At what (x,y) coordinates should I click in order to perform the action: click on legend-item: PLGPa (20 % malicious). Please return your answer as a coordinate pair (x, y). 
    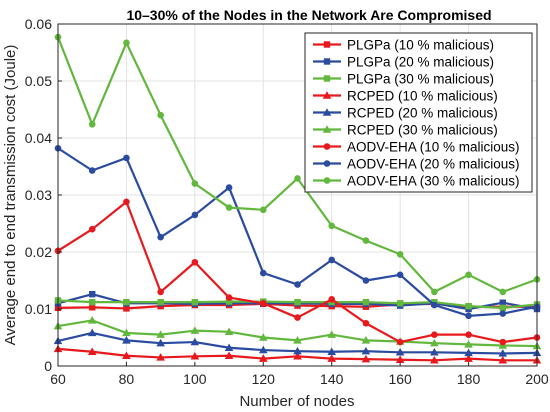
    Looking at the image, I should click on (403, 61).